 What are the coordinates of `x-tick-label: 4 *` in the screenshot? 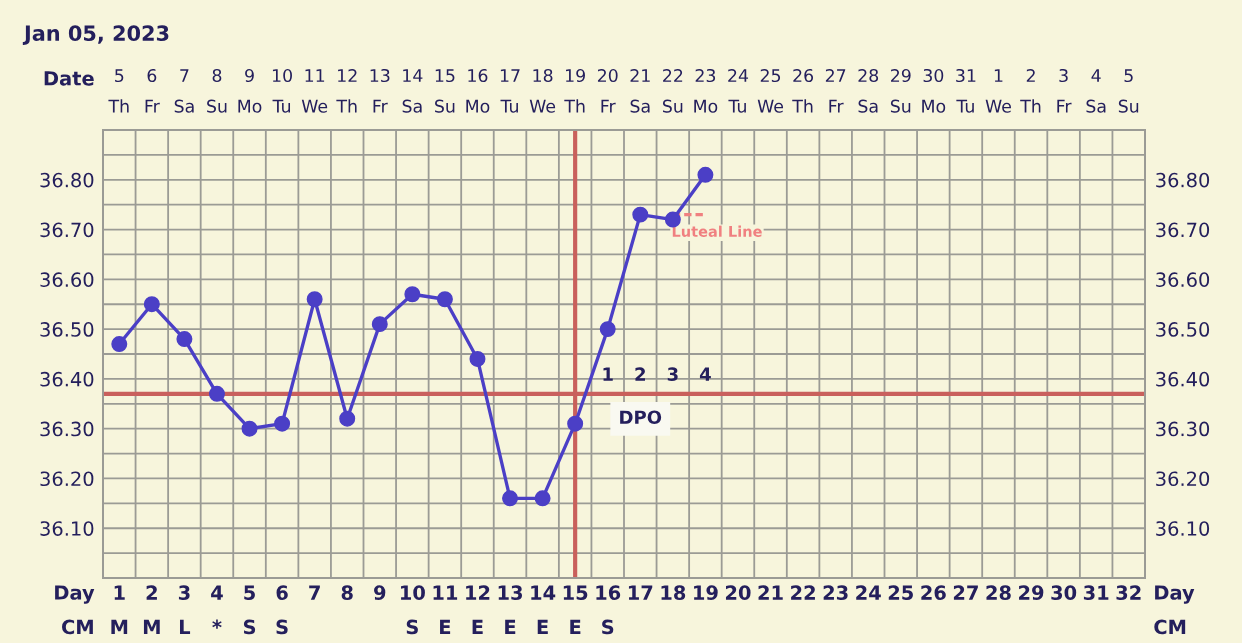 It's located at (217, 607).